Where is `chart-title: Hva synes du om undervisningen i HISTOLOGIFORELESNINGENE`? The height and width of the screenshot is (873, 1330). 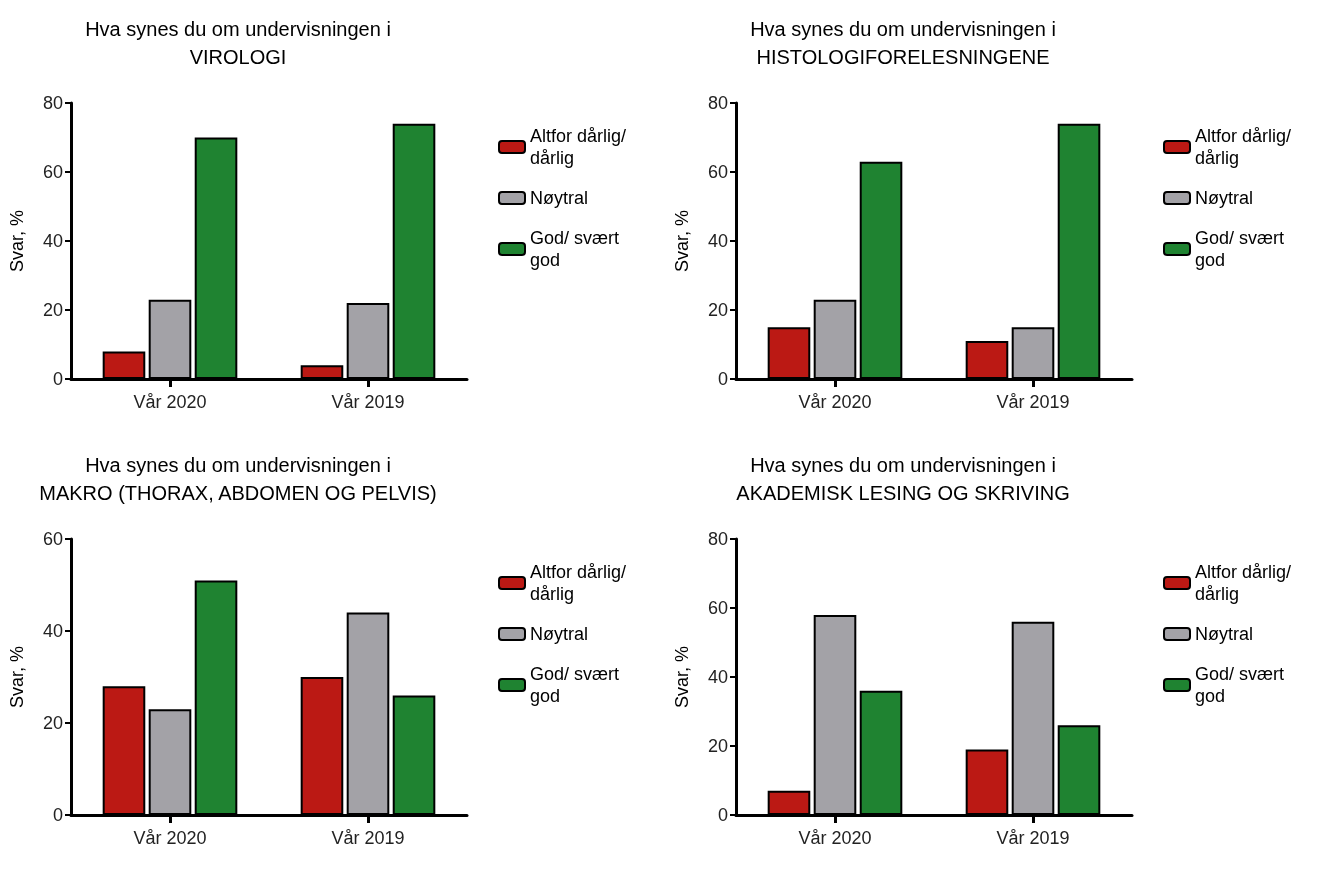
chart-title: Hva synes du om undervisningen i HISTOLOGIFORELESNINGENE is located at coordinates (903, 43).